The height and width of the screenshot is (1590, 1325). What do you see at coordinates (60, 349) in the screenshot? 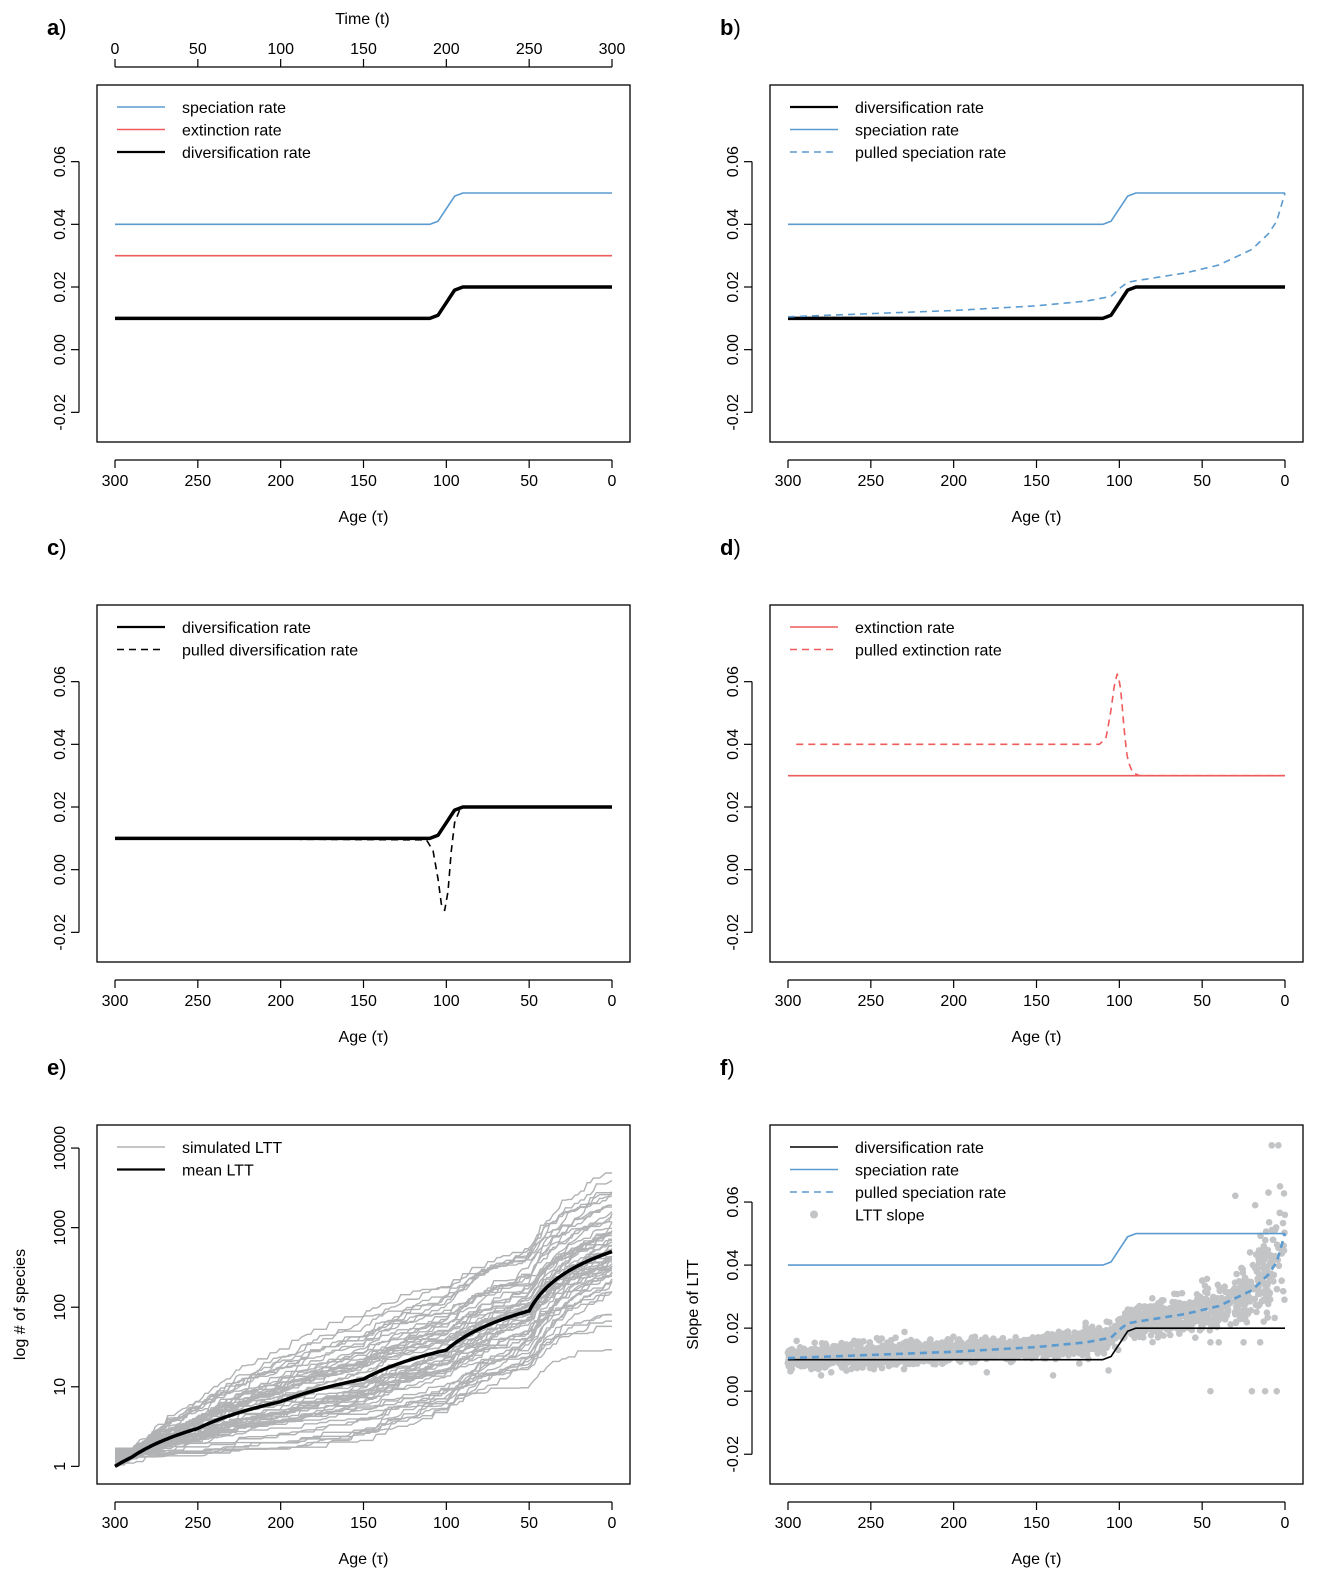
I see `y-tick-label: 0.00` at bounding box center [60, 349].